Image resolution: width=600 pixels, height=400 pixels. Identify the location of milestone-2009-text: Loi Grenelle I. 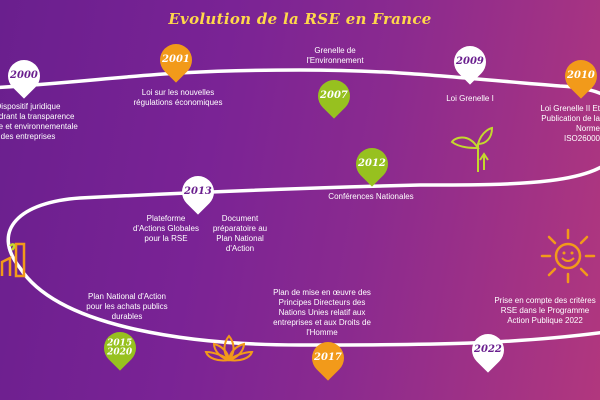
(470, 98).